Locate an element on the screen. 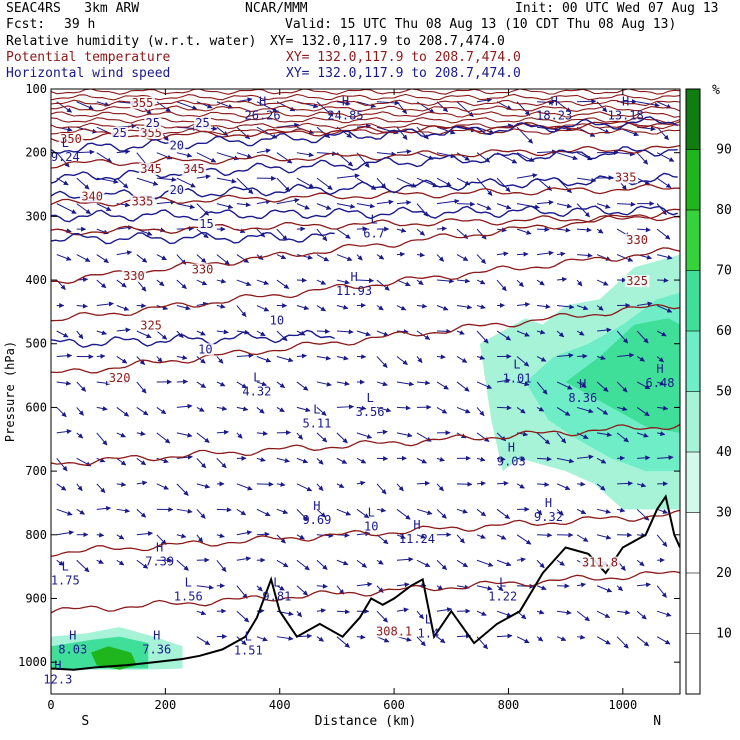 The height and width of the screenshot is (740, 740). extremum-value: 3.56 is located at coordinates (370, 412).